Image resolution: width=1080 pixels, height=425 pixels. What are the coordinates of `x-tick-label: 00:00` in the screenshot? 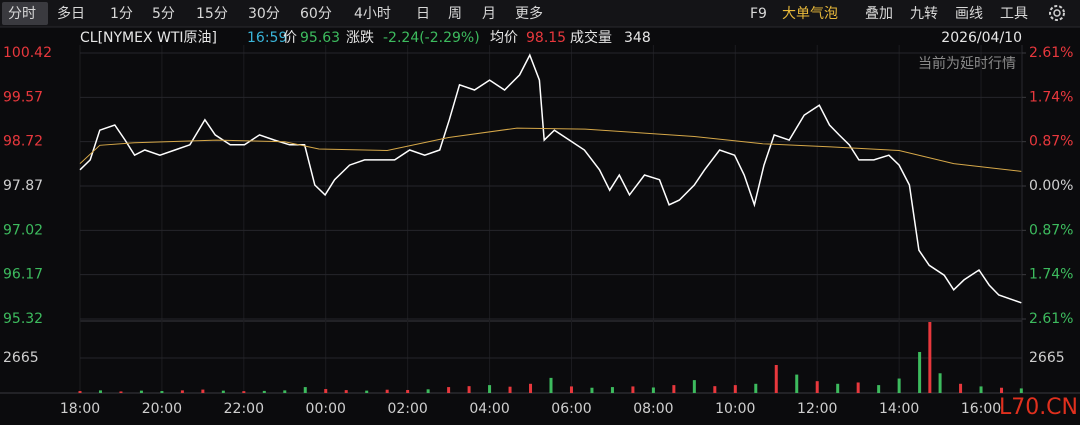 It's located at (326, 409).